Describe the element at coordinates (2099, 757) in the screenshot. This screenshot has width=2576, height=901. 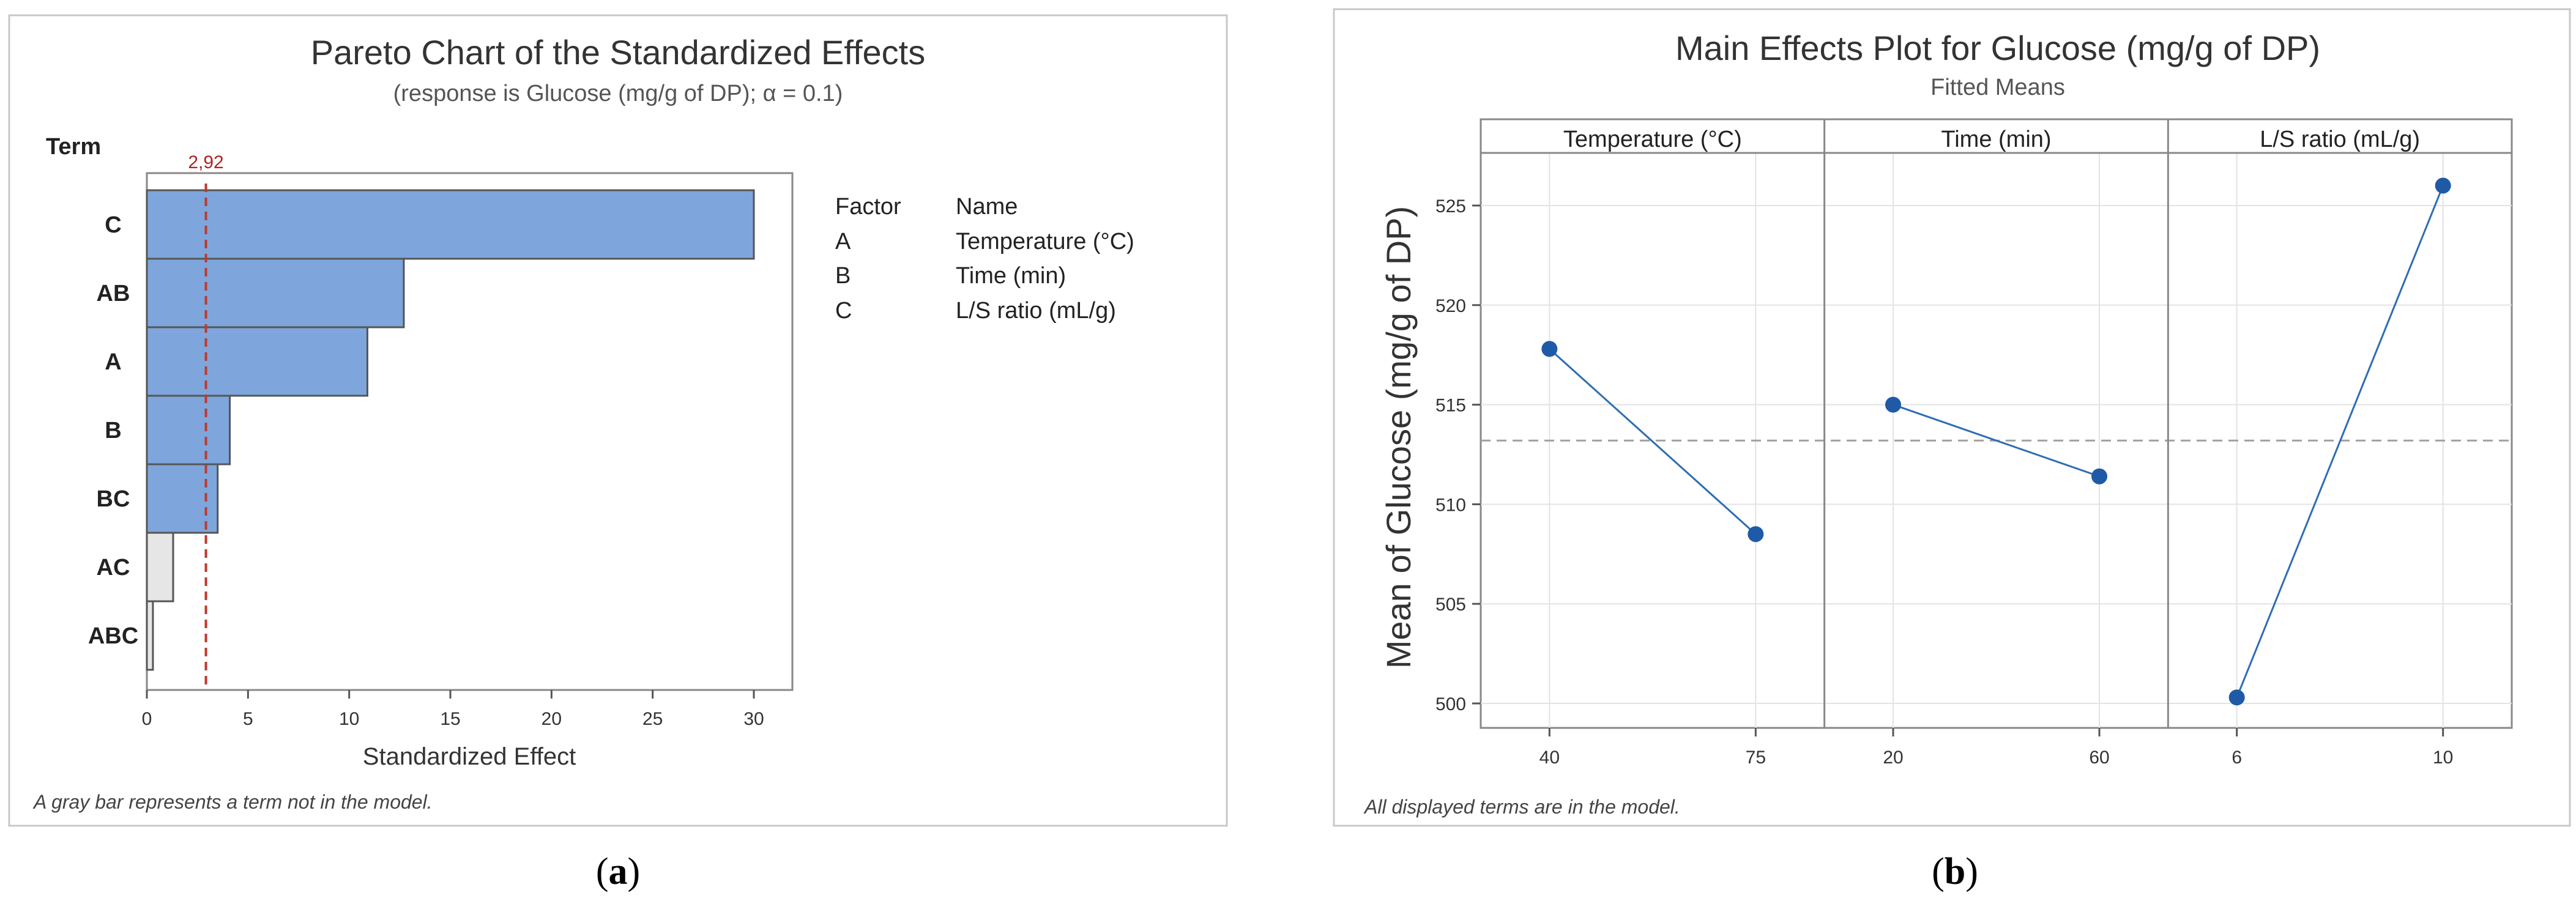
I see `me-xtick-time-60: 60` at that location.